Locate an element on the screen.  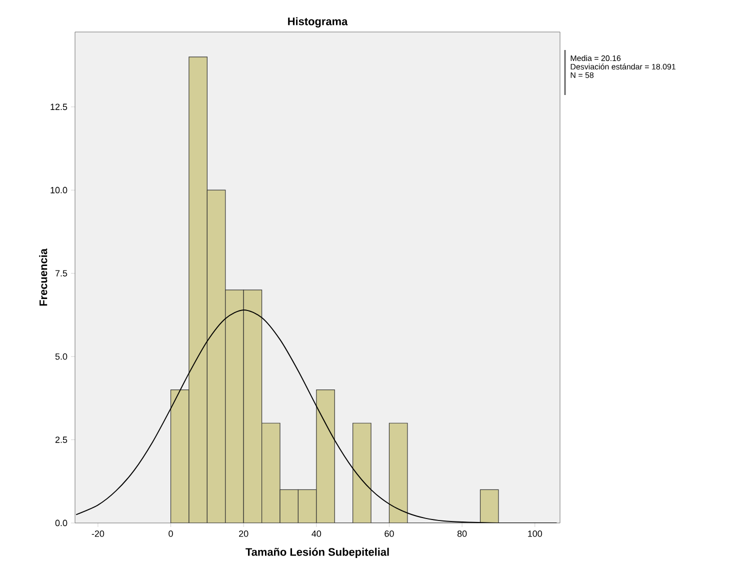
x-tick-label: 100 is located at coordinates (535, 533).